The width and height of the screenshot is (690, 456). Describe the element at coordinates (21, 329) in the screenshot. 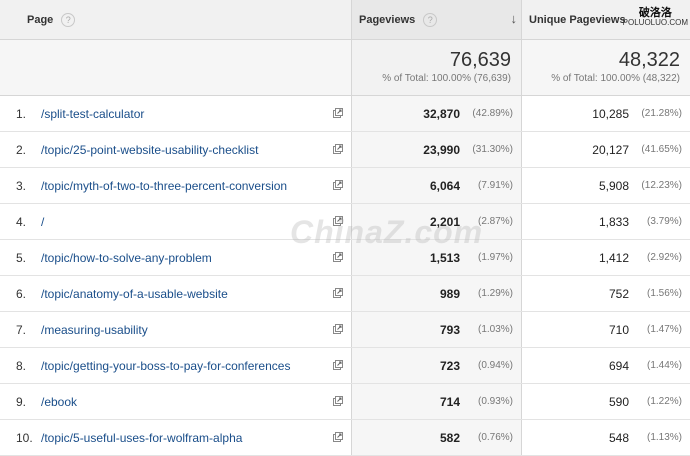

I see `row-number: 7.` at that location.